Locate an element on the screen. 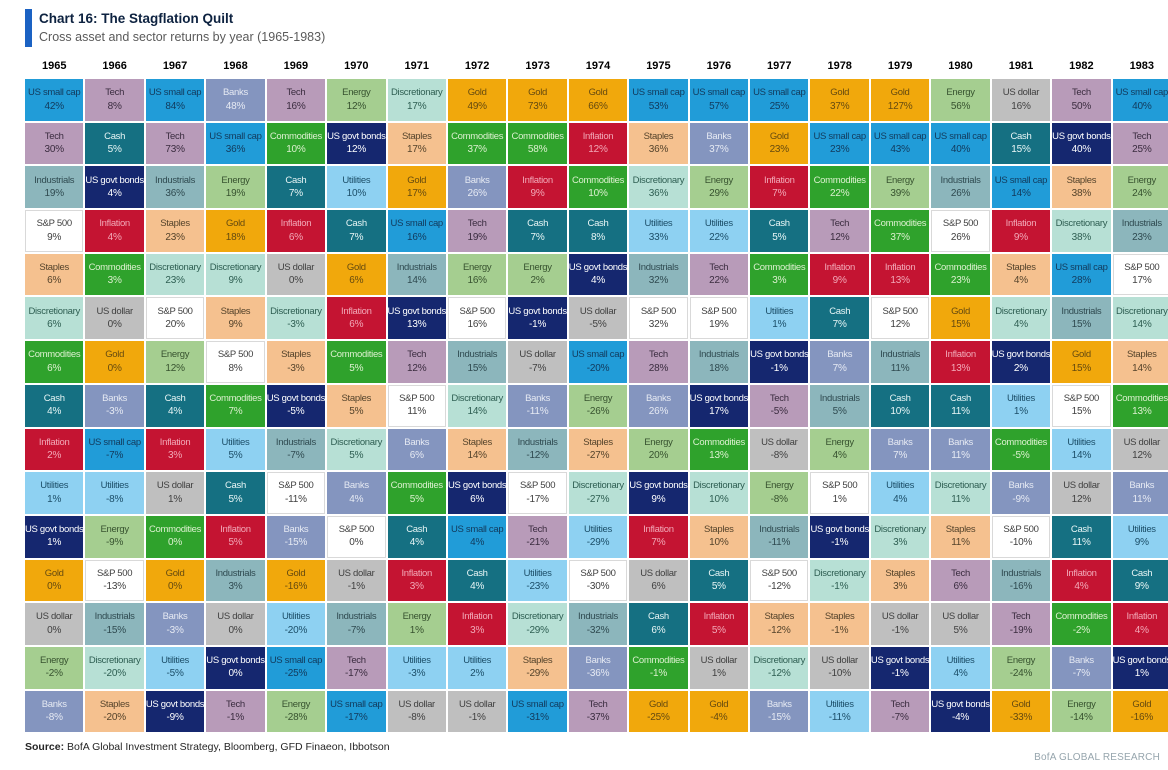 The width and height of the screenshot is (1168, 770). asset-return: 19% is located at coordinates (719, 324).